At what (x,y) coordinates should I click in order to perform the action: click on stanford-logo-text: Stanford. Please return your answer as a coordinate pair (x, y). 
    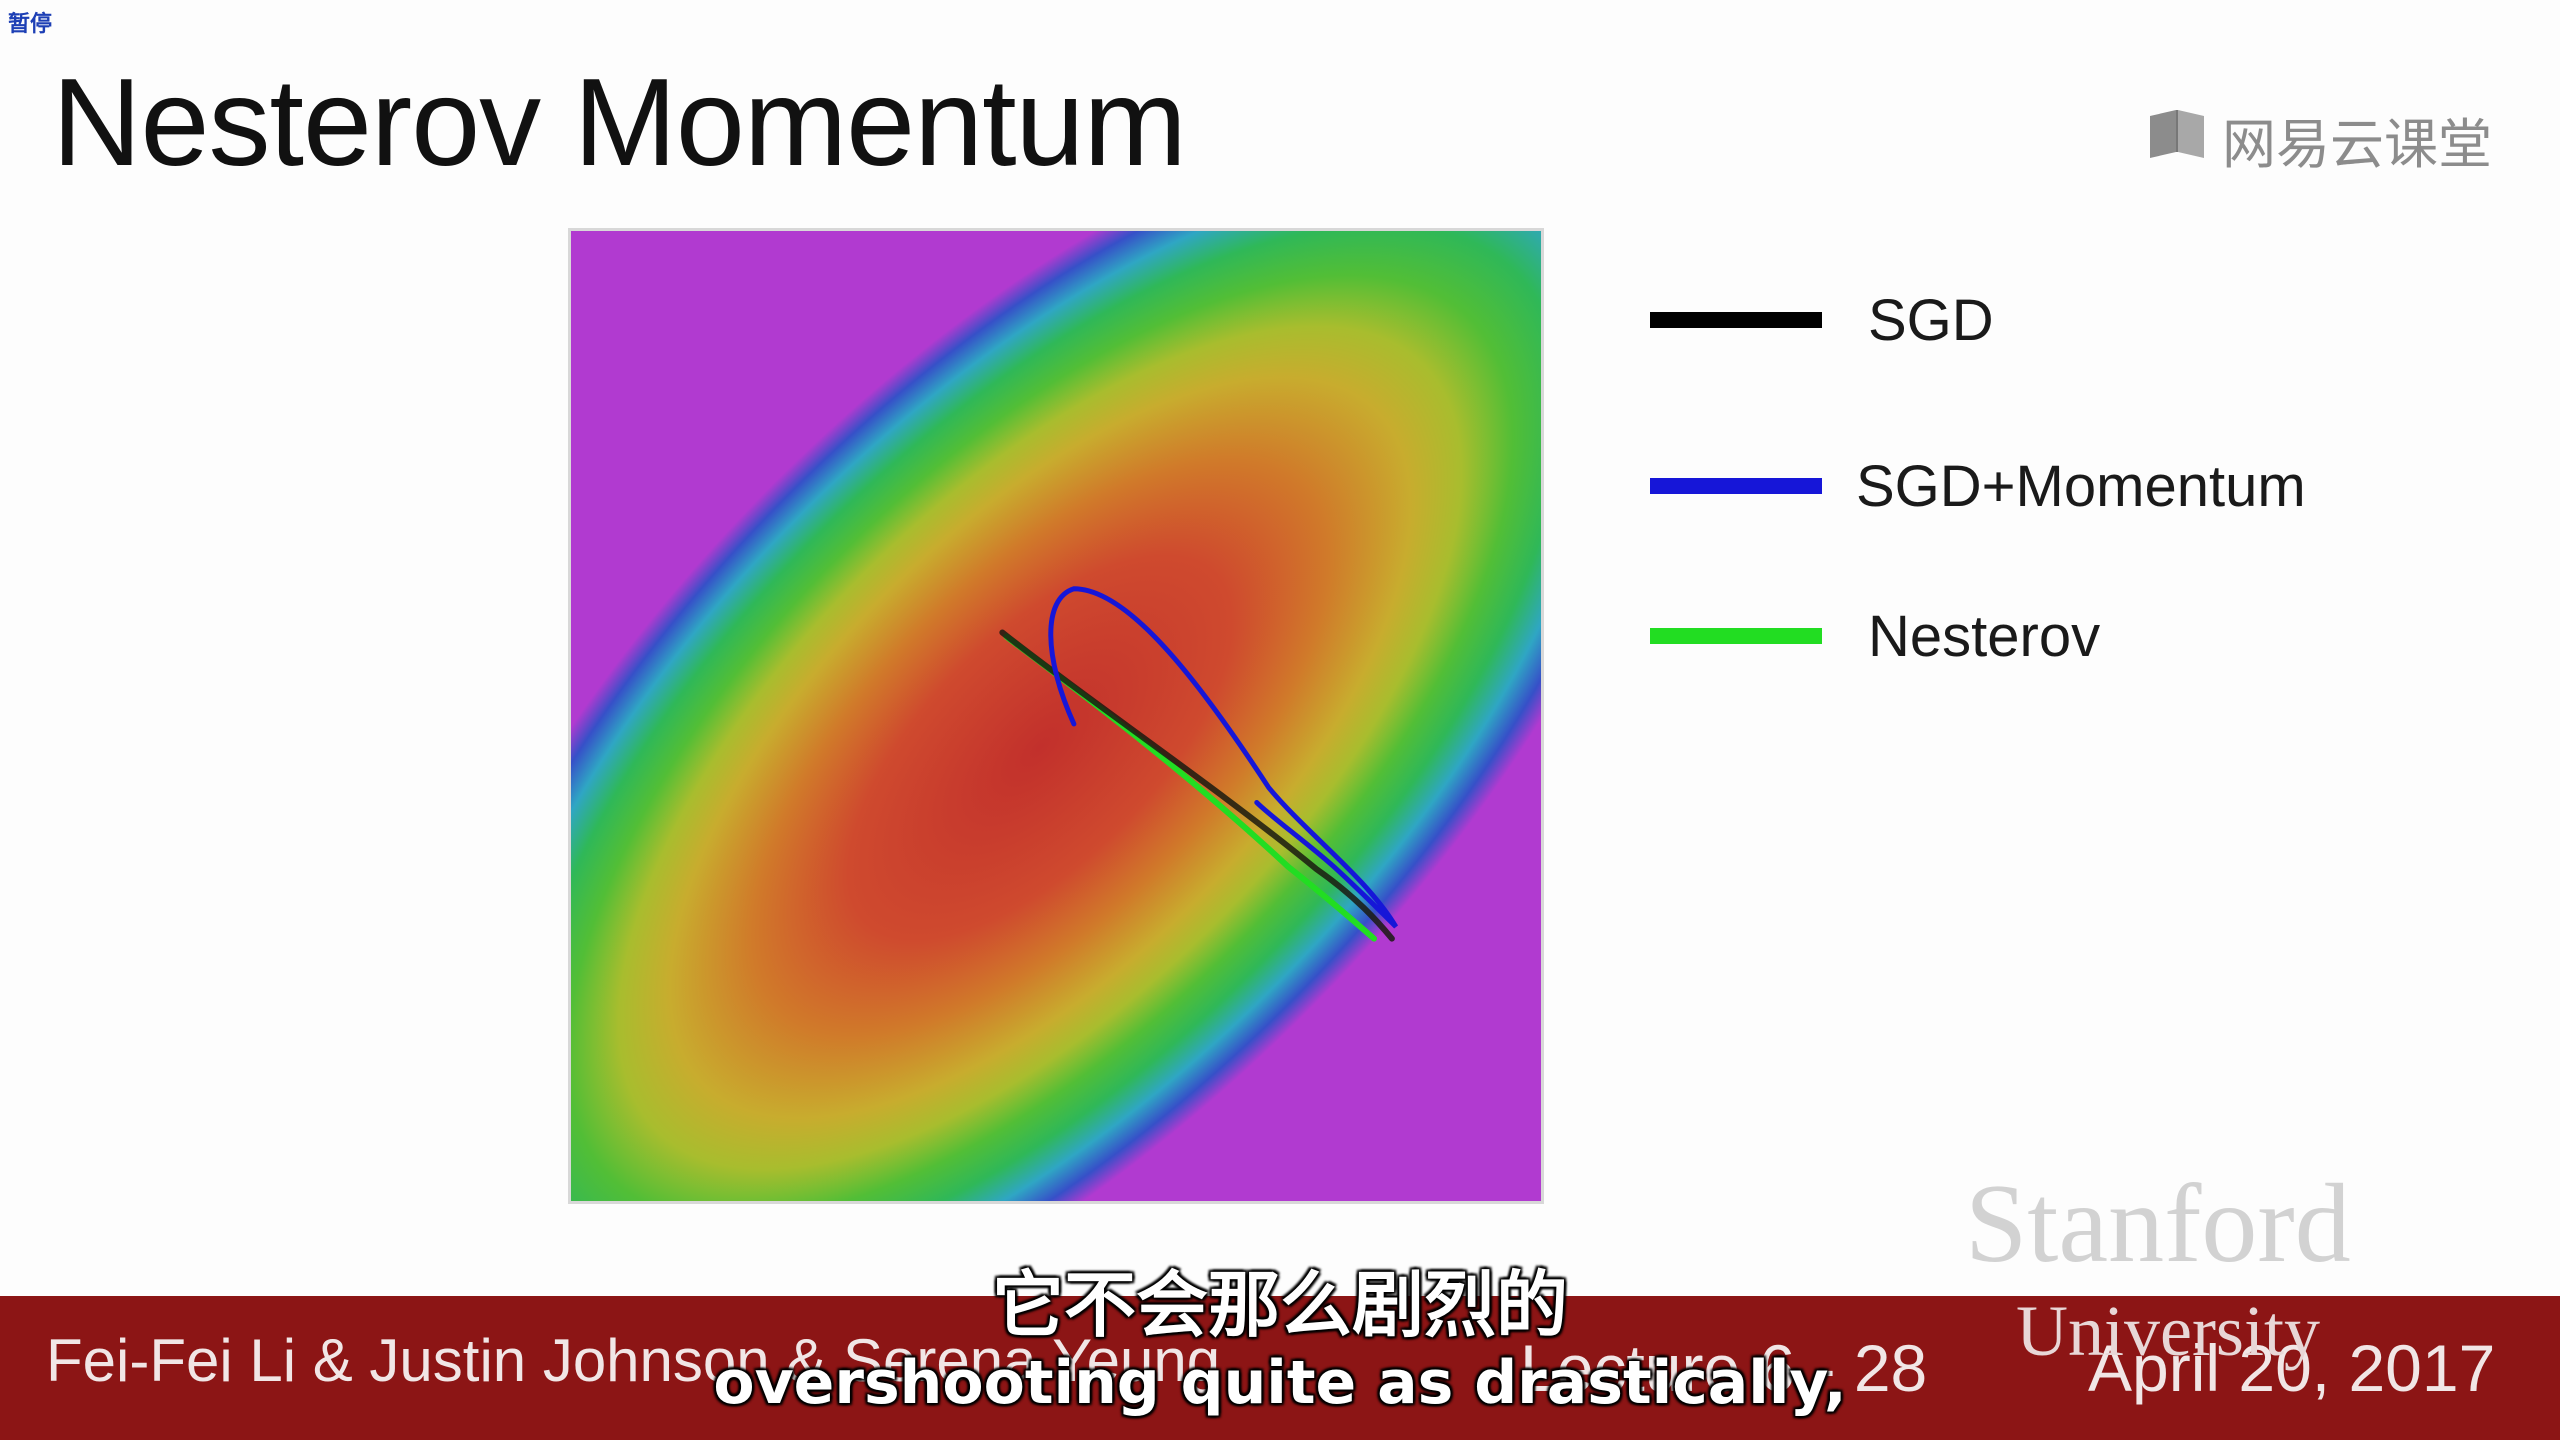
    Looking at the image, I should click on (2158, 1224).